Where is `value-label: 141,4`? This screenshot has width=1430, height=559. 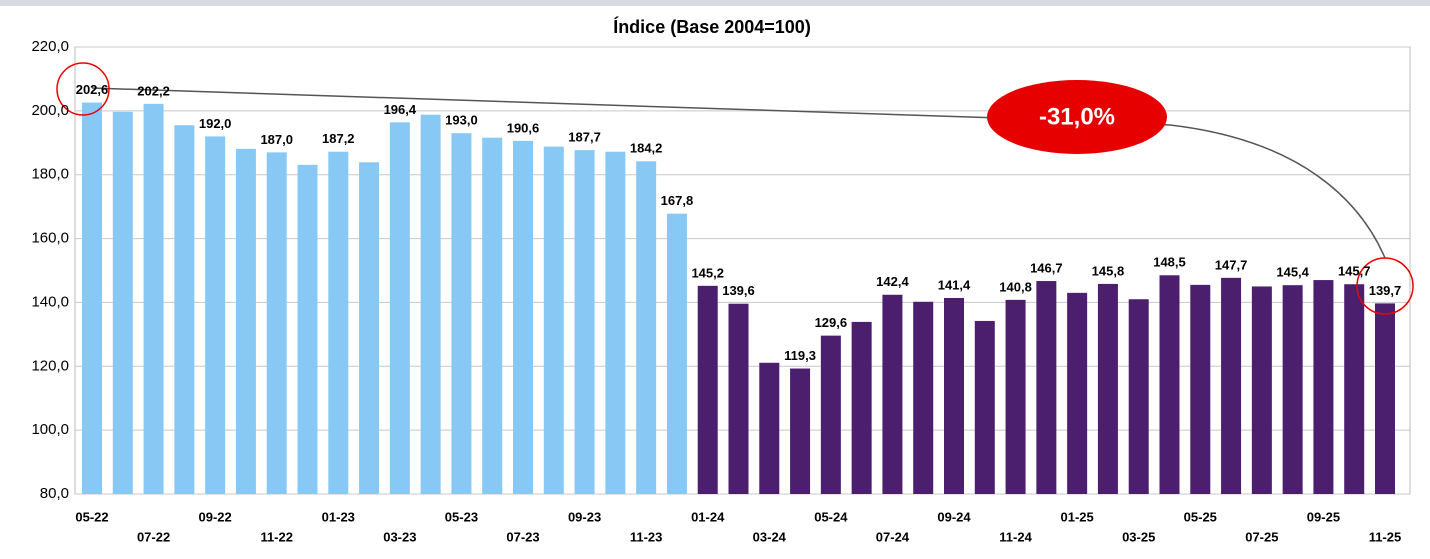 value-label: 141,4 is located at coordinates (954, 284).